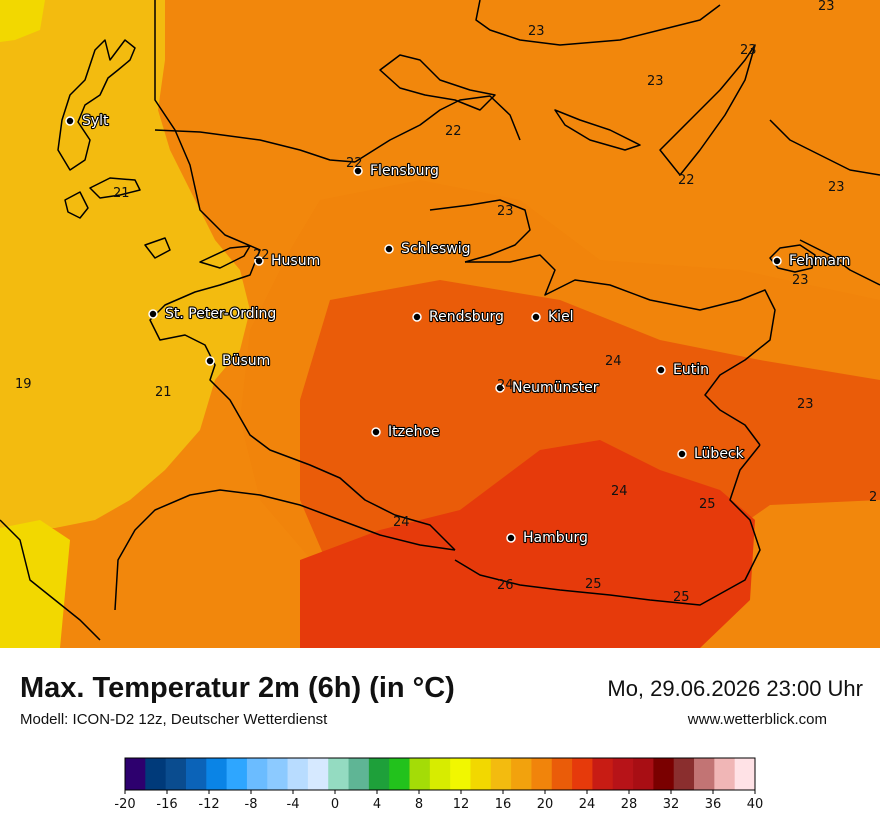 This screenshot has height=830, width=880. I want to click on foehr-island-outline, so click(76, 205).